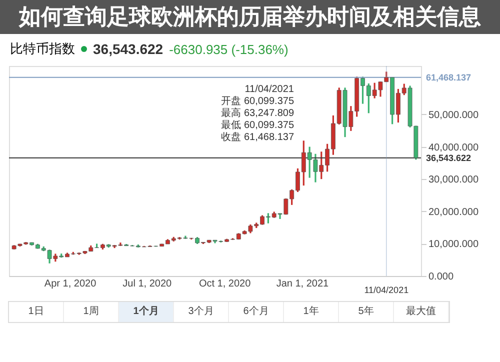 The image size is (500, 362). What do you see at coordinates (146, 312) in the screenshot?
I see `text: 1个月` at bounding box center [146, 312].